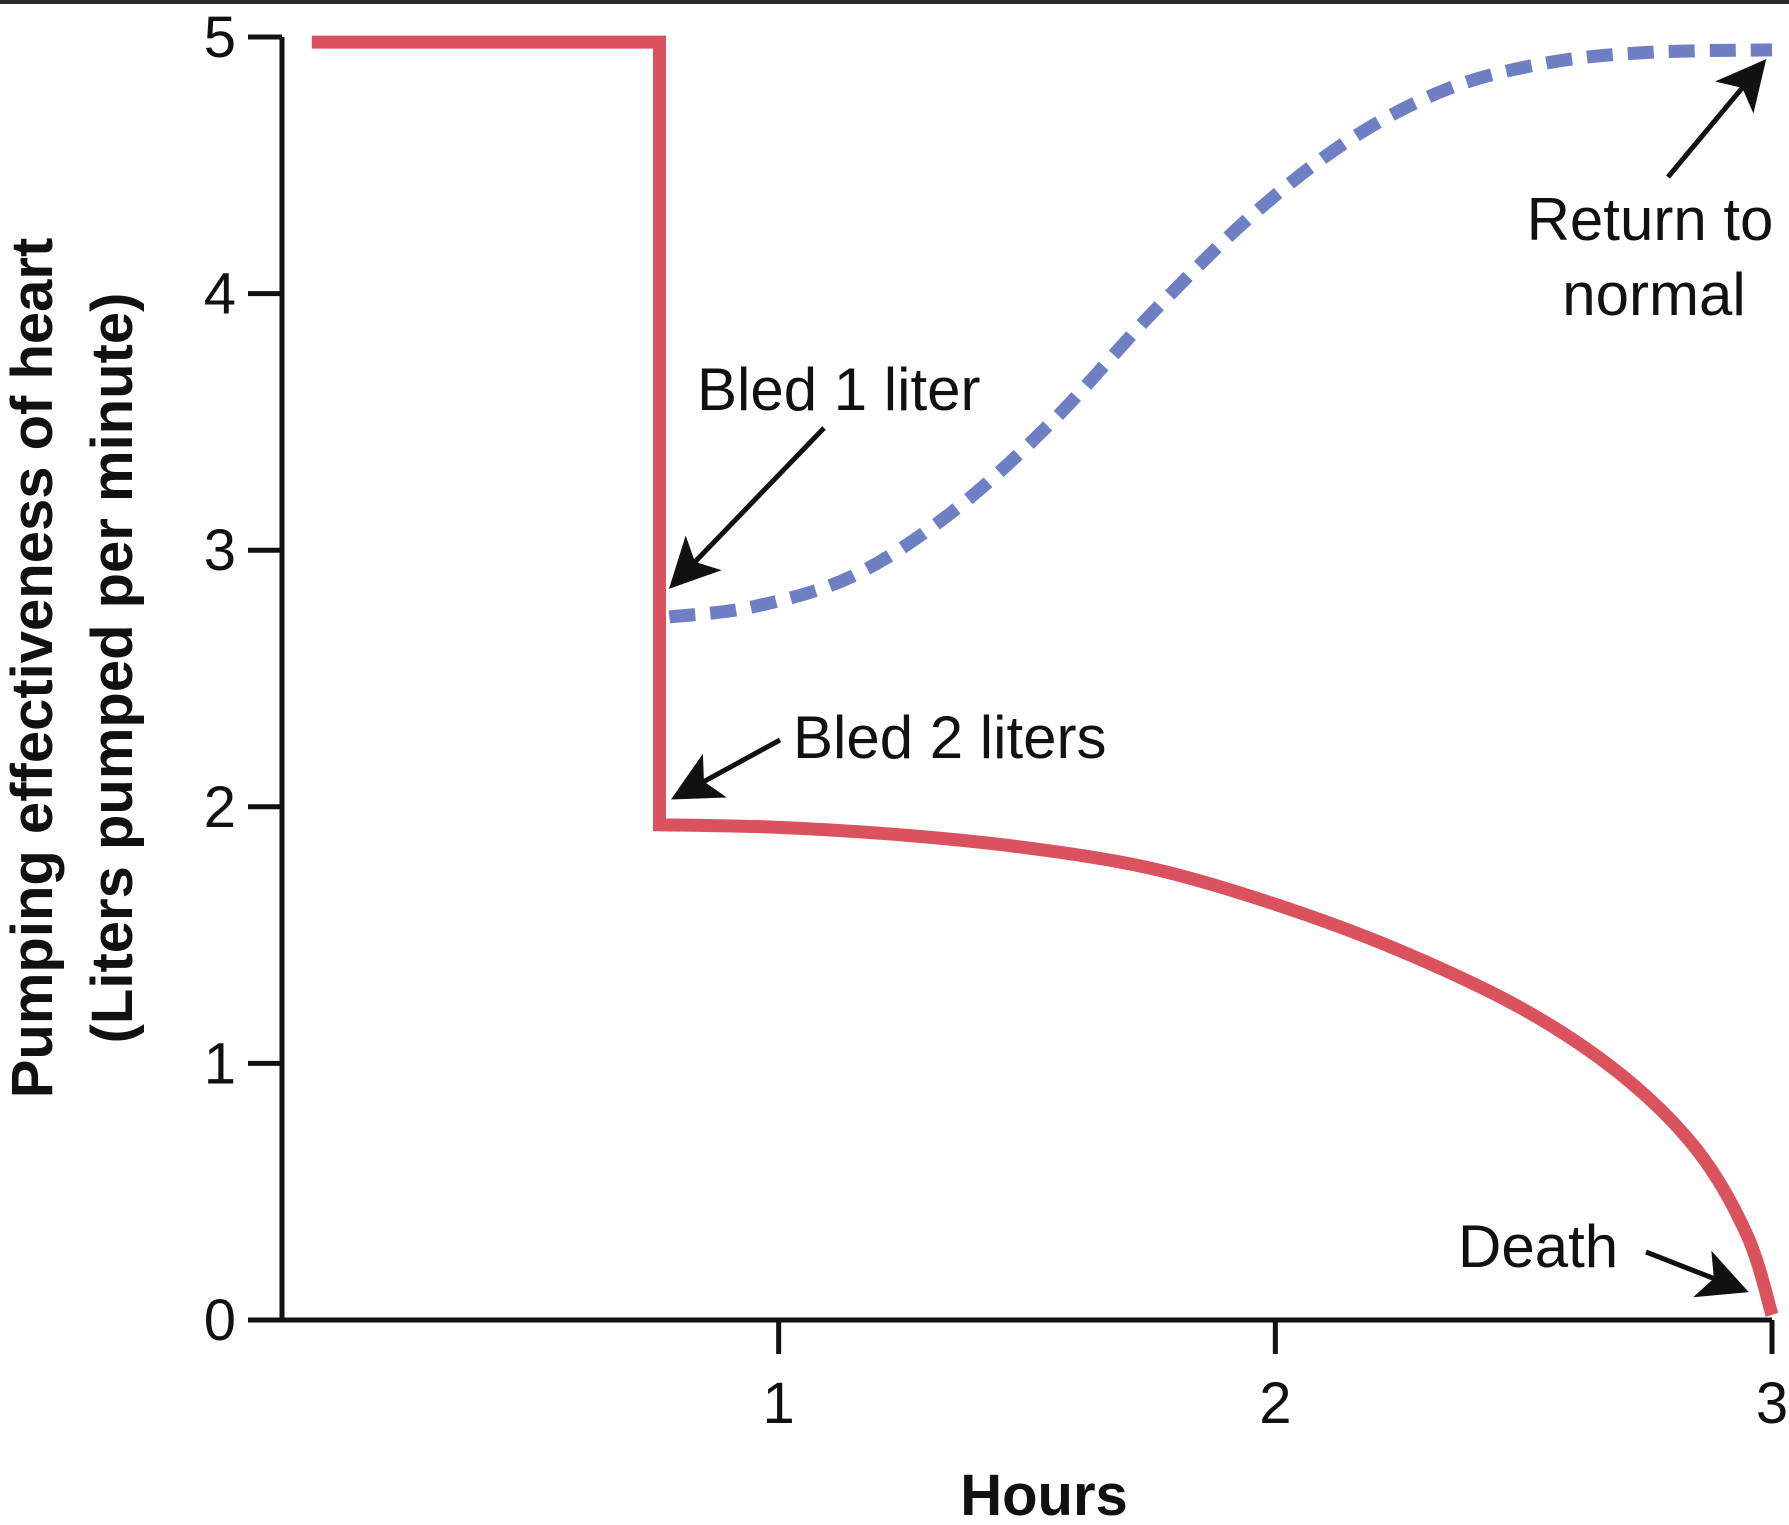  I want to click on y-tick-label: 3, so click(220, 550).